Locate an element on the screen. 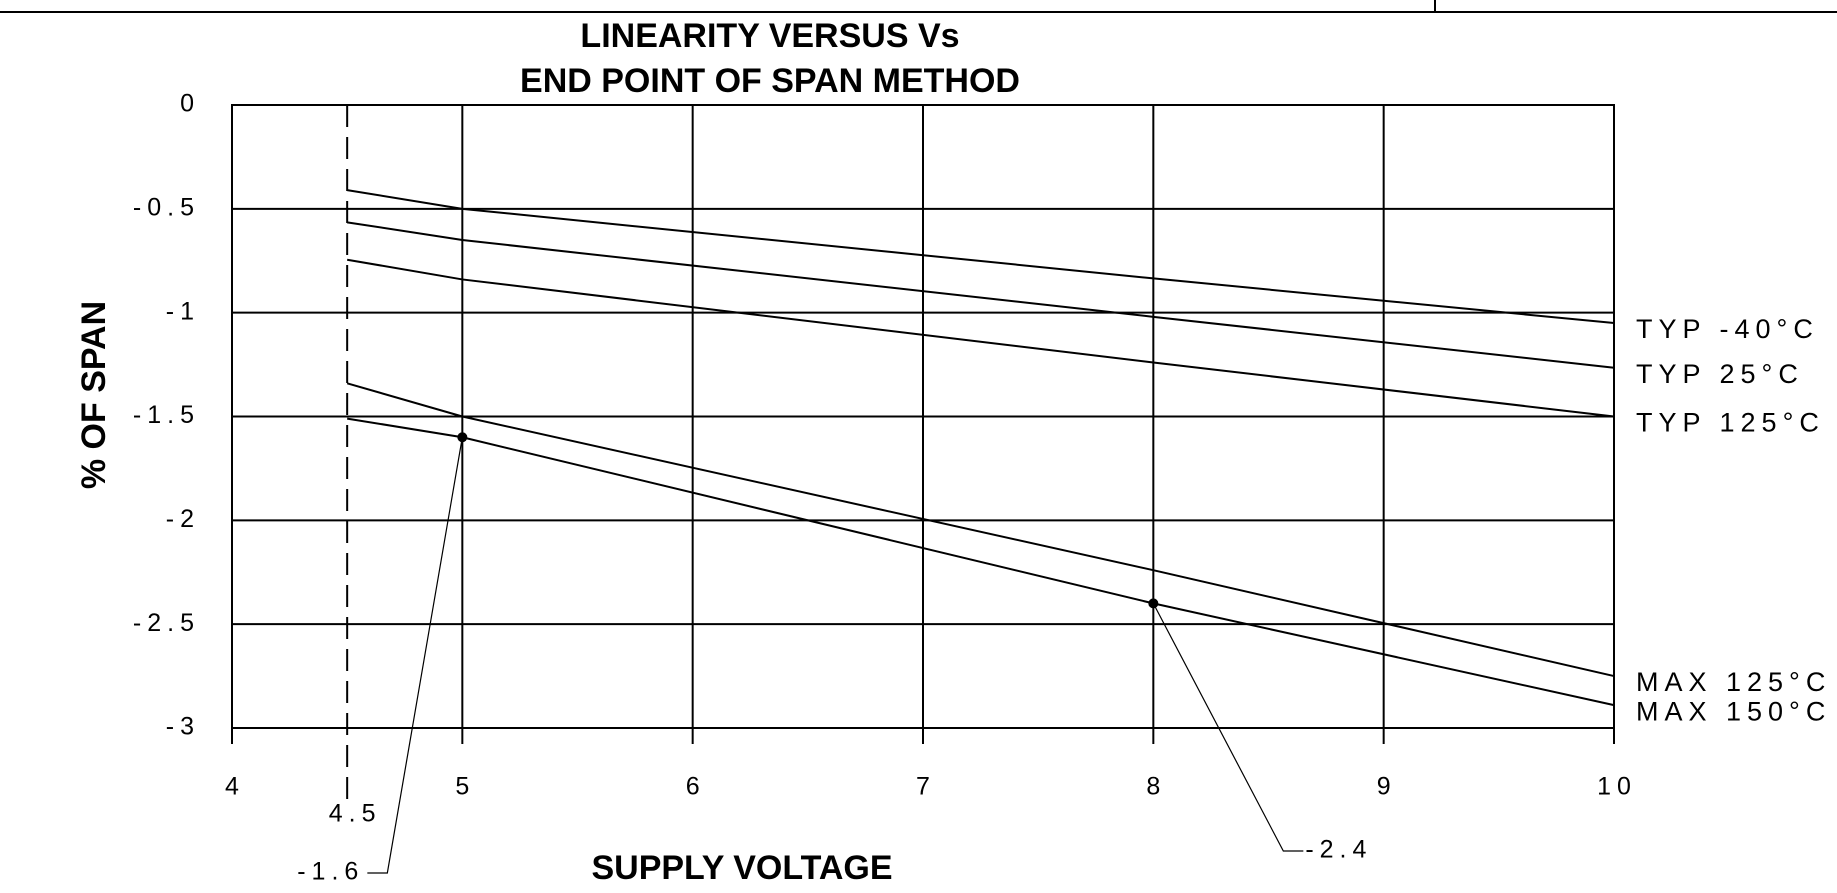 This screenshot has width=1837, height=893. y-tick-label: -2 is located at coordinates (183, 519).